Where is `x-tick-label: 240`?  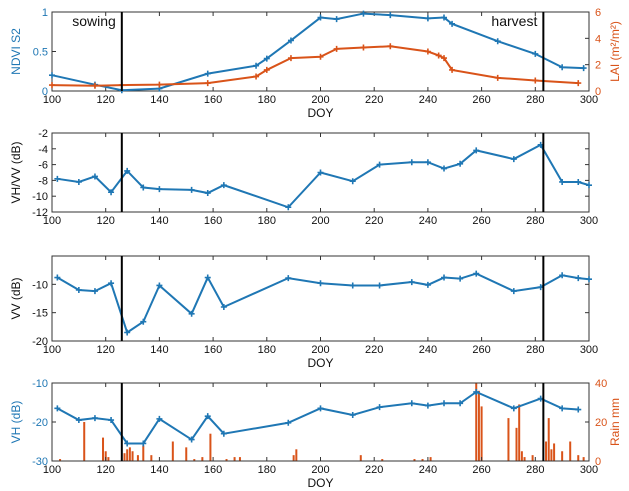
x-tick-label: 240 is located at coordinates (428, 350).